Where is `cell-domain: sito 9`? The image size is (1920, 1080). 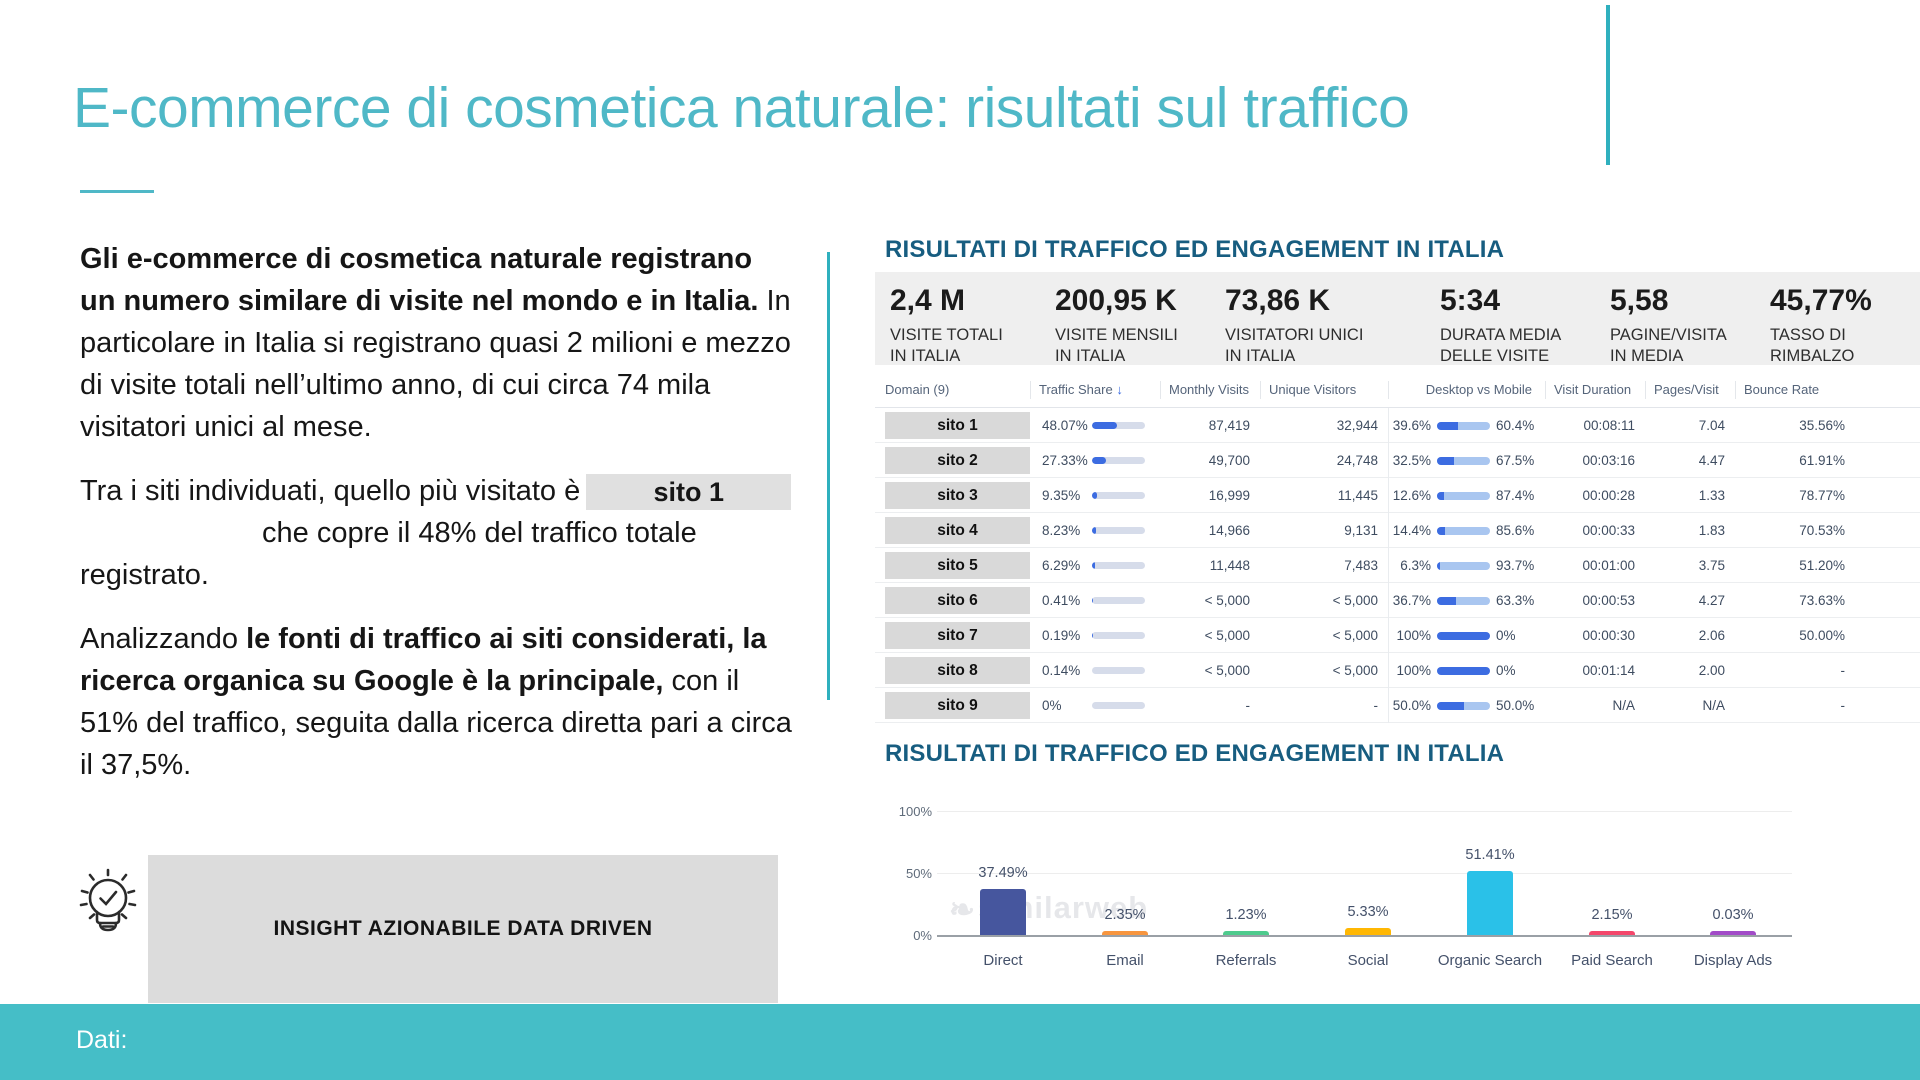 cell-domain: sito 9 is located at coordinates (952, 705).